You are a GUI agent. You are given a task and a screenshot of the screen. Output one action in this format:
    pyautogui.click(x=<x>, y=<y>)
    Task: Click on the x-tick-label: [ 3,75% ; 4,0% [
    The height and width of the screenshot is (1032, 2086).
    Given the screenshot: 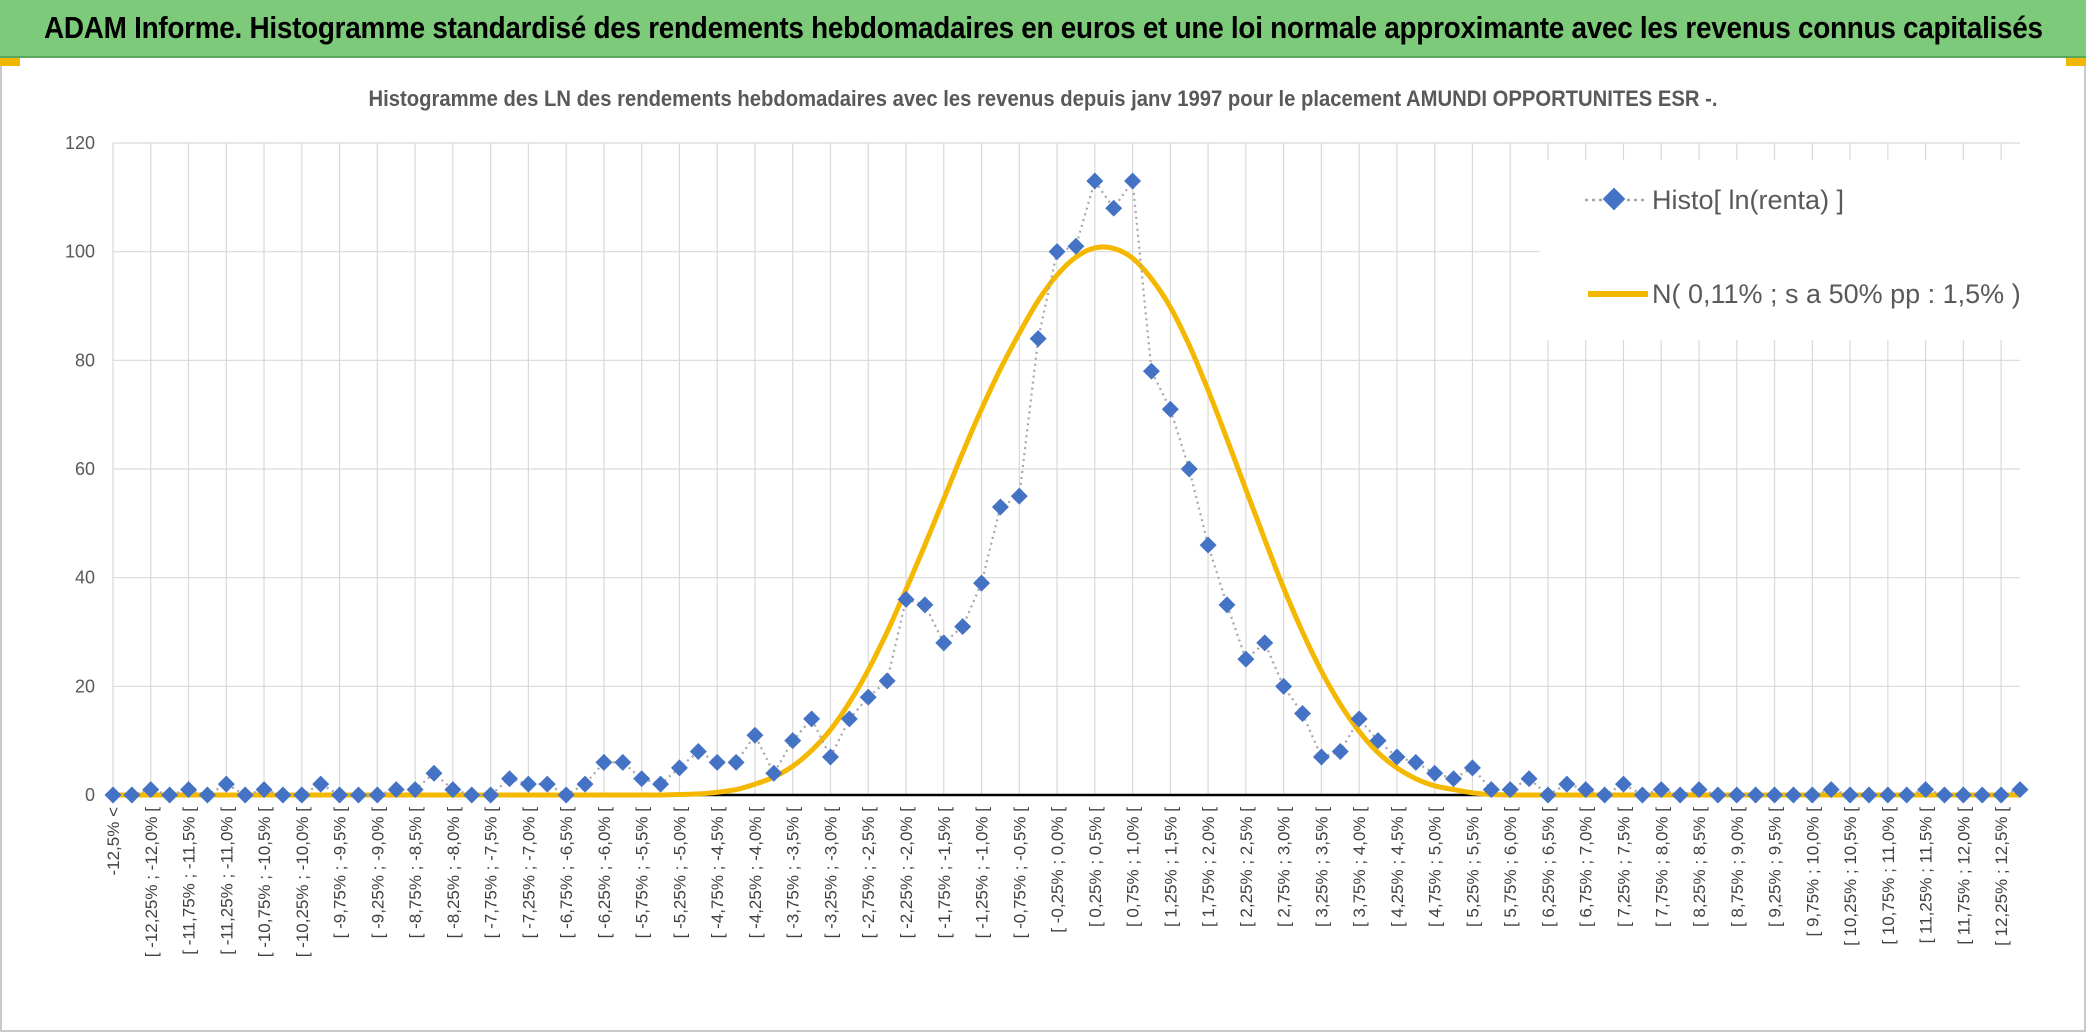 What is the action you would take?
    pyautogui.click(x=1359, y=867)
    